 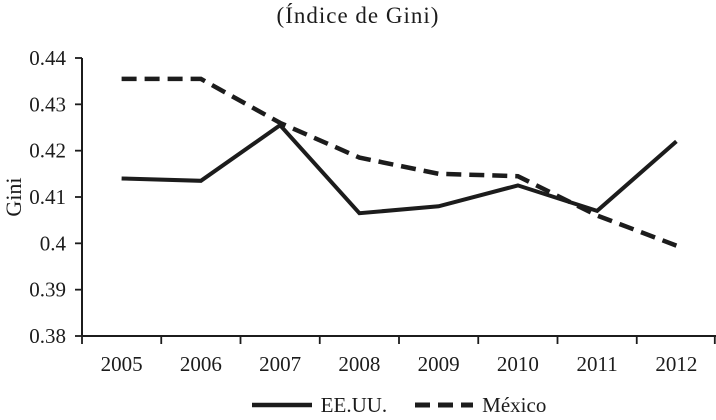 I want to click on x-tick-label: 2006, so click(x=201, y=364).